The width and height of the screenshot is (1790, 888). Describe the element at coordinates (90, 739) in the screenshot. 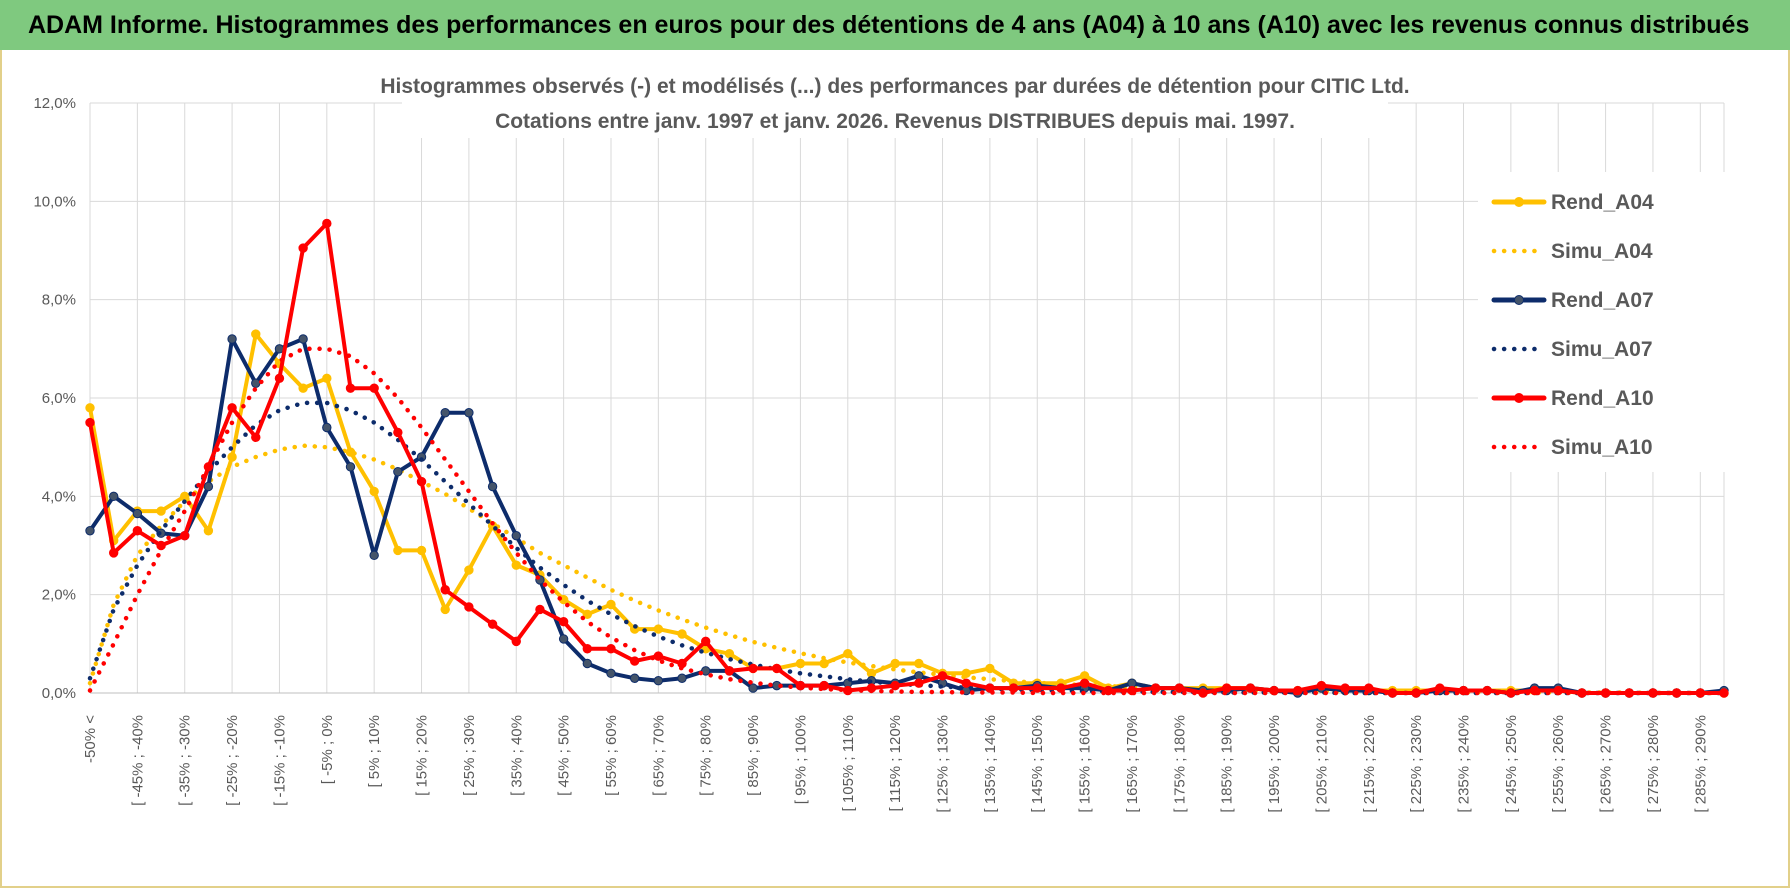

I see `x-tick-label: -50% <` at that location.